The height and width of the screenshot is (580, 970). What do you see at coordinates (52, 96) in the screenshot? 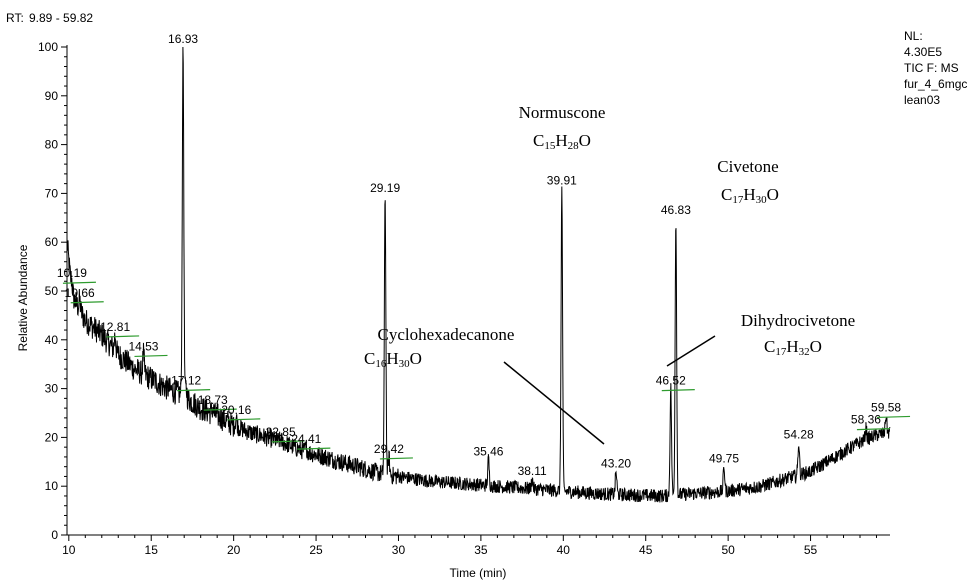
I see `y-tick-label: 90` at bounding box center [52, 96].